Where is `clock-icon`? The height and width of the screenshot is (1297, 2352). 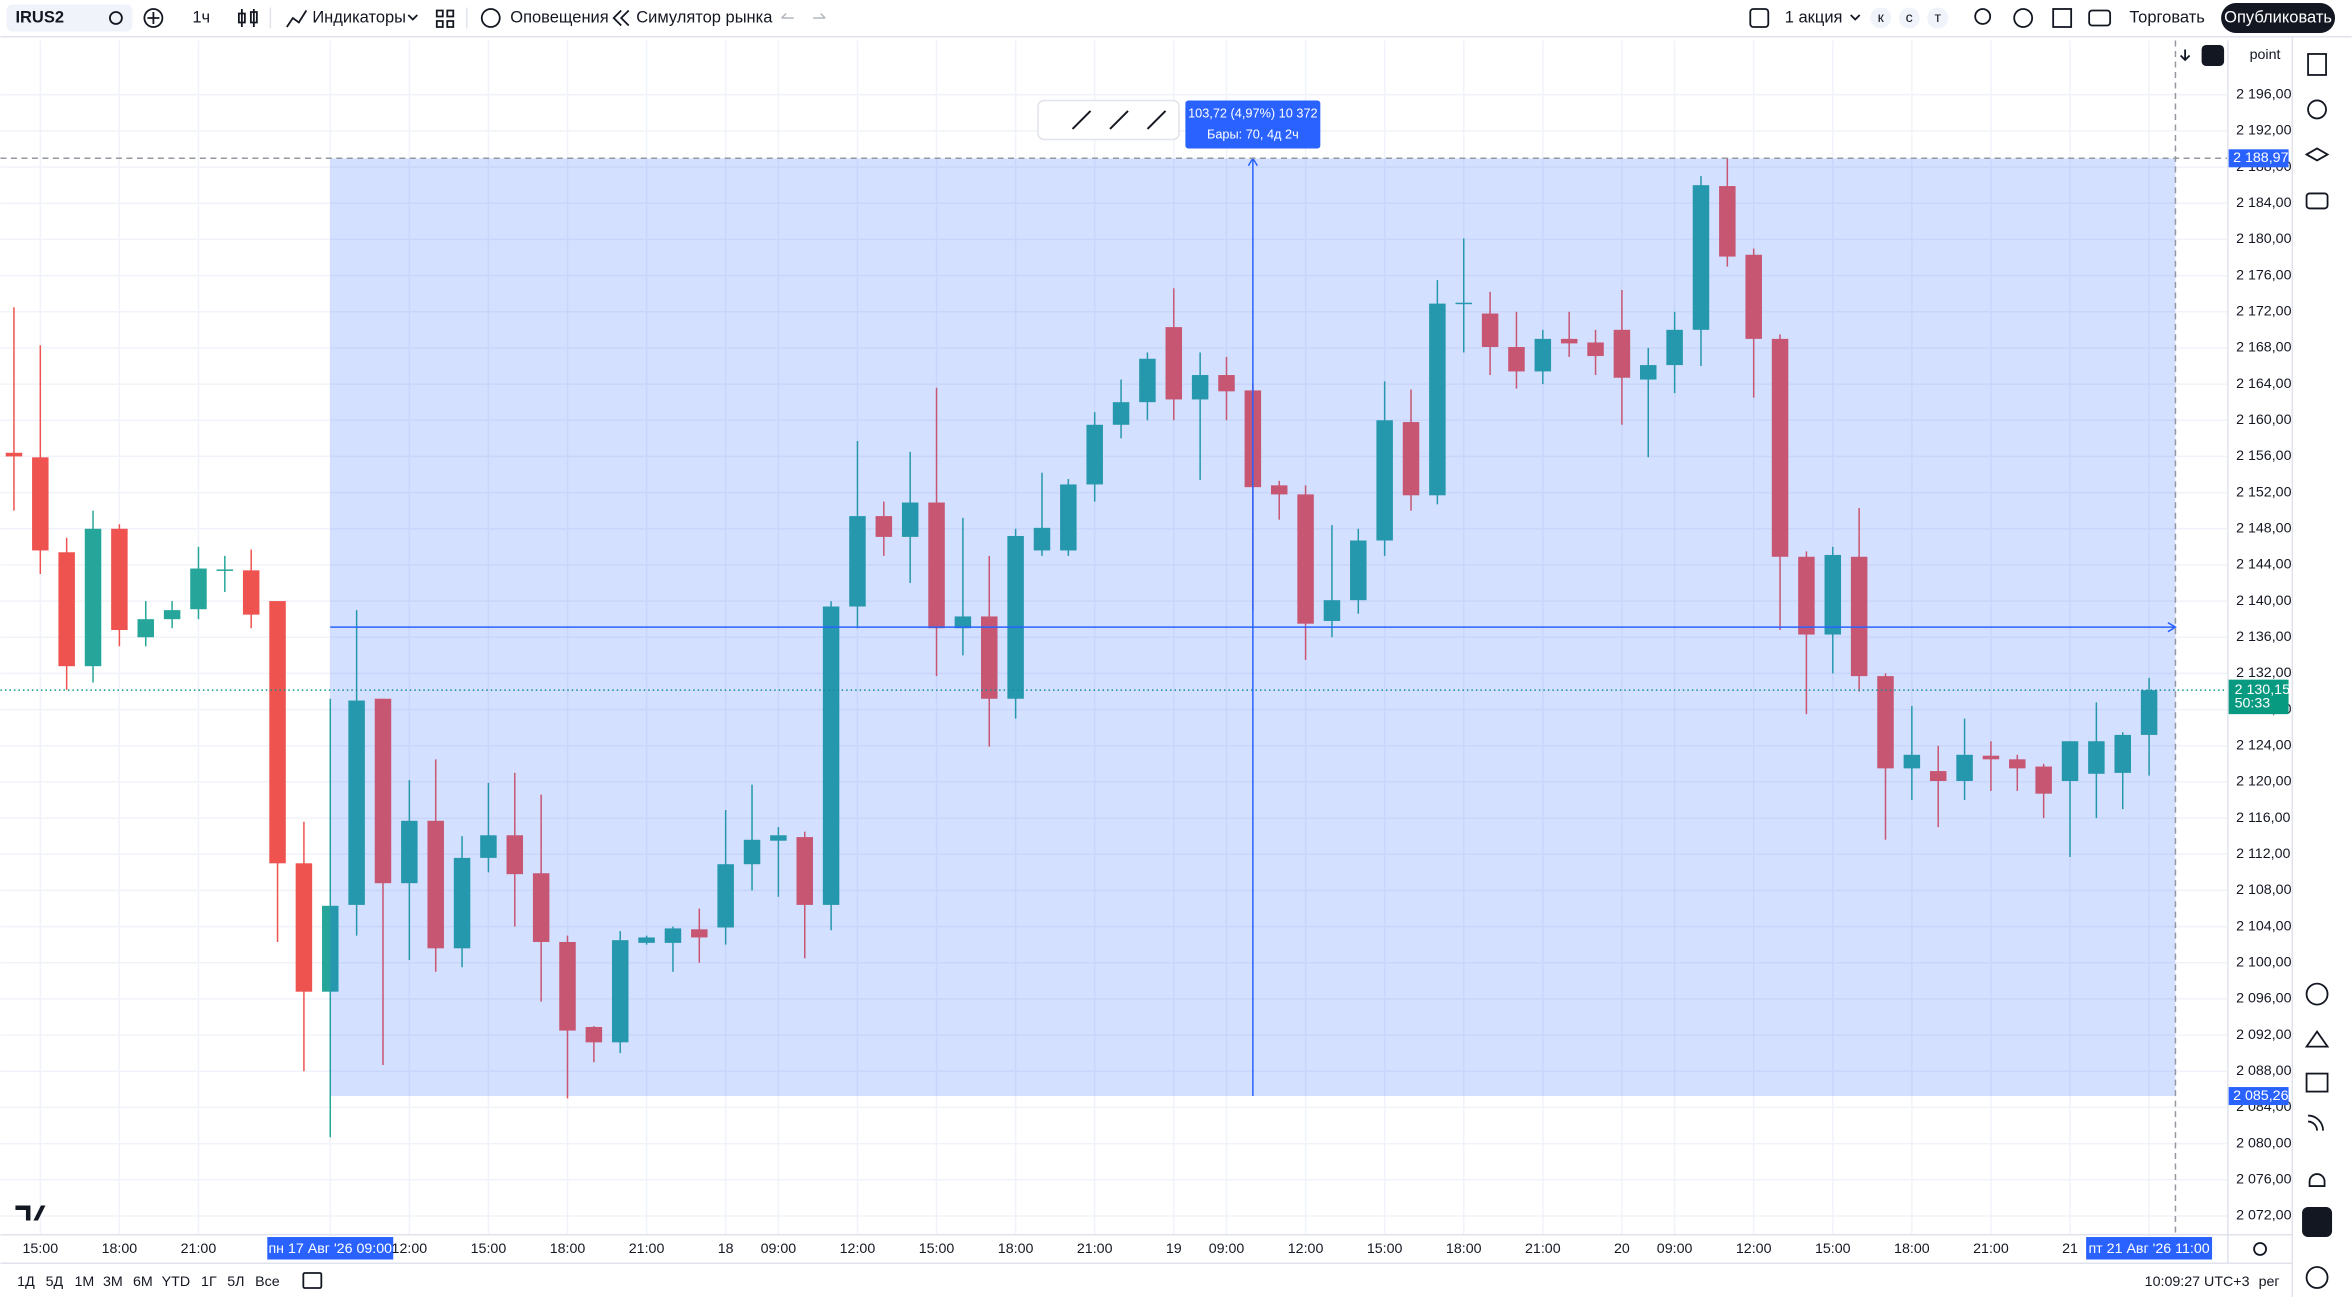 clock-icon is located at coordinates (2317, 109).